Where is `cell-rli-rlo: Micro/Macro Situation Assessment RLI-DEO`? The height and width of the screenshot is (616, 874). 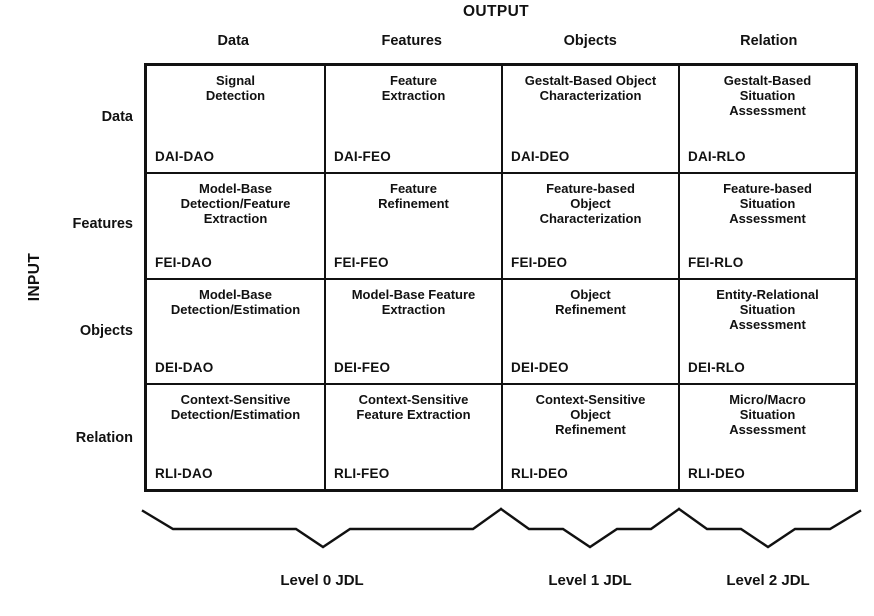
cell-rli-rlo: Micro/Macro Situation Assessment RLI-DEO is located at coordinates (766, 436).